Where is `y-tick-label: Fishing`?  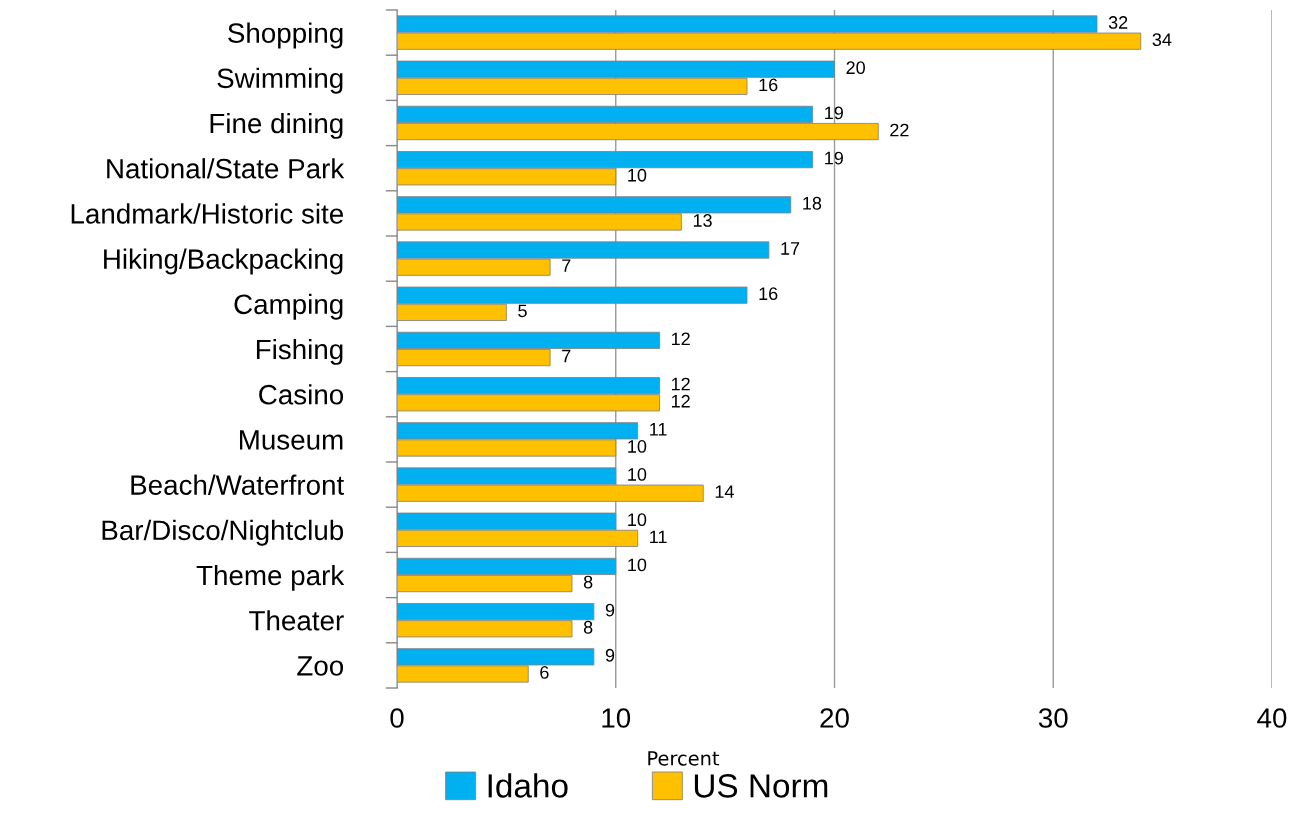
y-tick-label: Fishing is located at coordinates (299, 351).